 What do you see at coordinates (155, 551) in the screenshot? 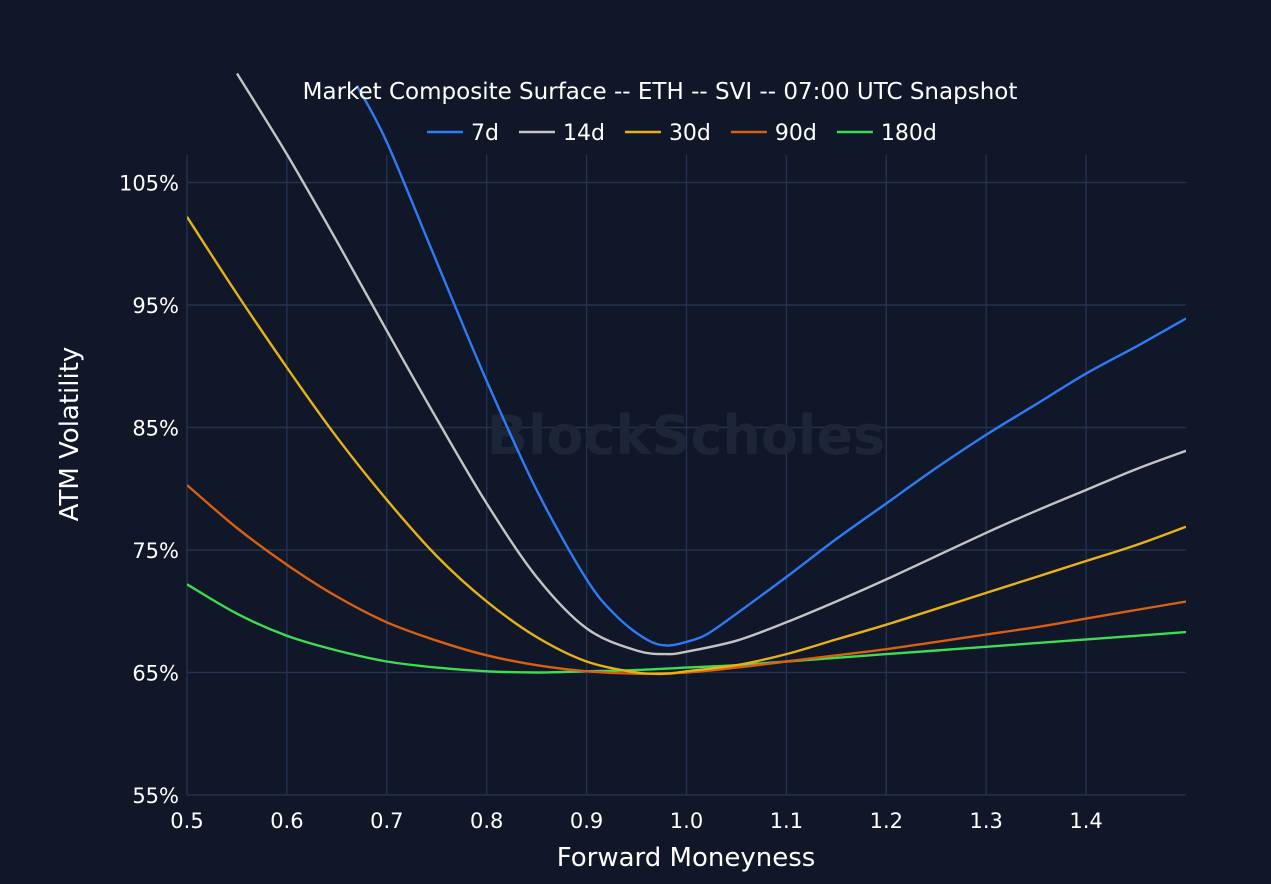
I see `y-tick-label: 75%` at bounding box center [155, 551].